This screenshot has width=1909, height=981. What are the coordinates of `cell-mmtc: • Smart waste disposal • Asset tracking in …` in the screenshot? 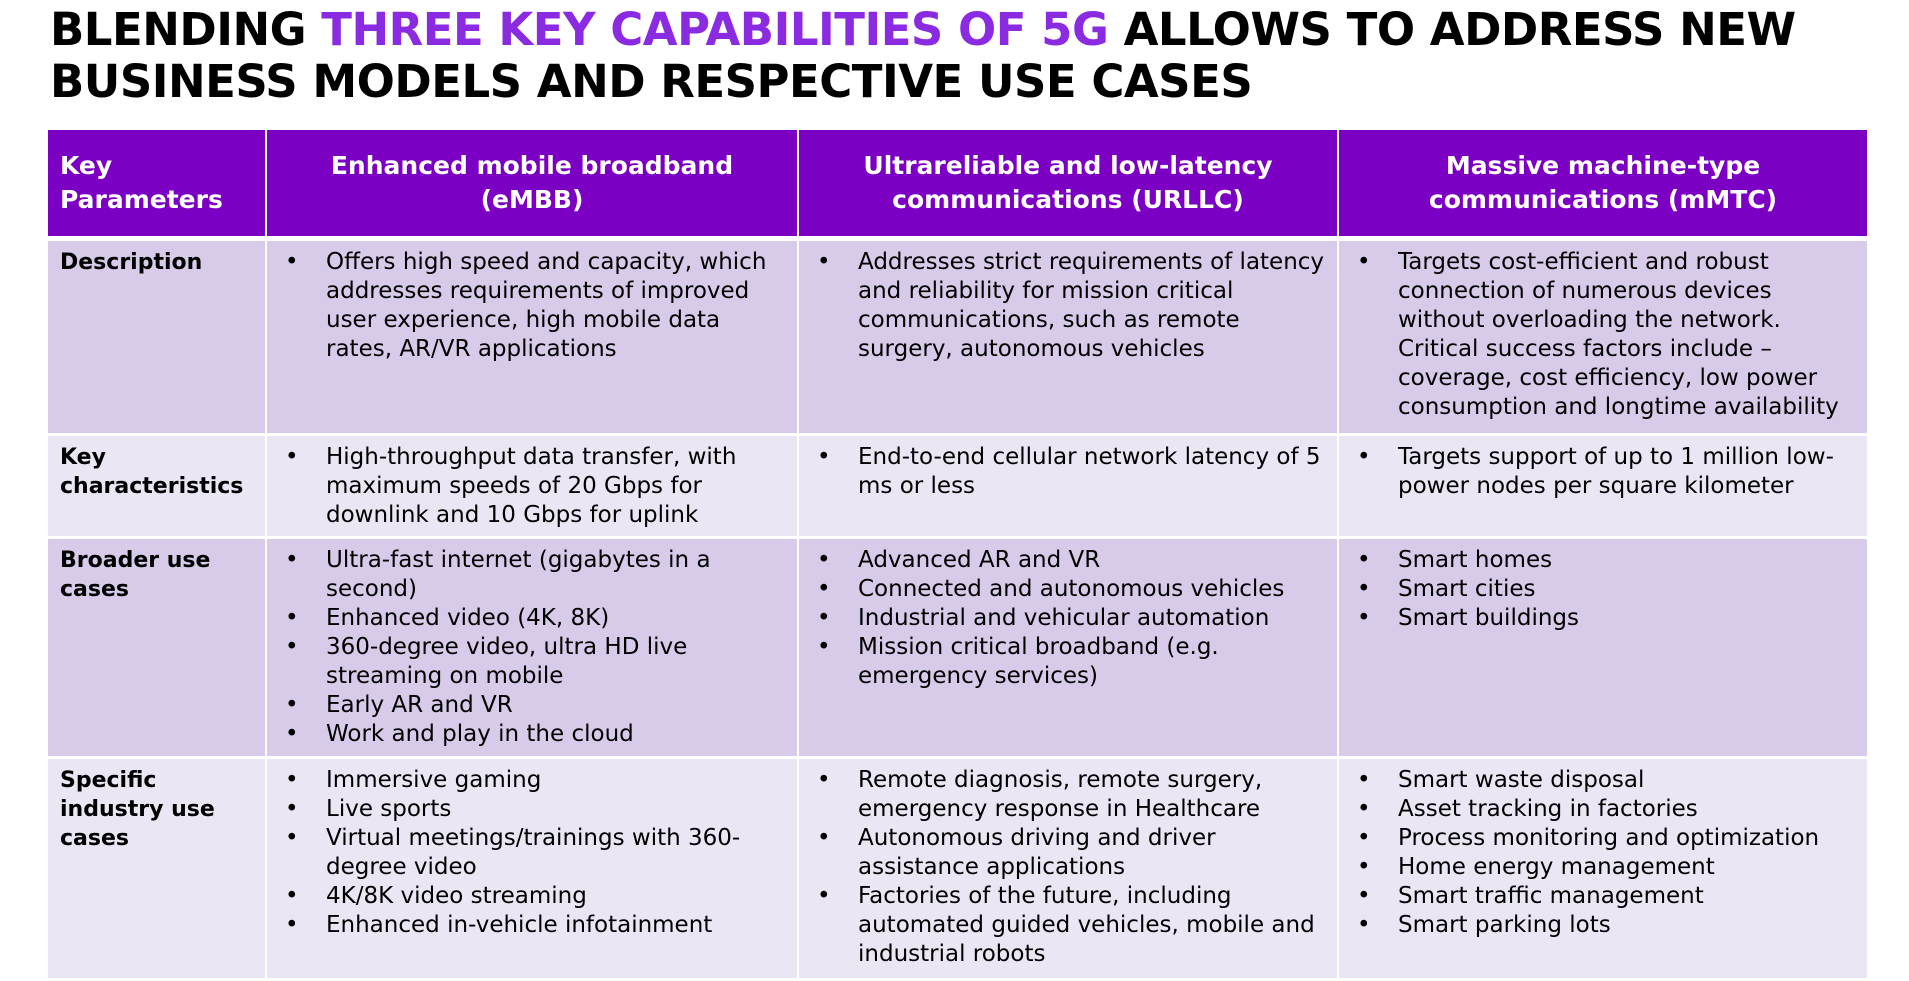 It's located at (1603, 869).